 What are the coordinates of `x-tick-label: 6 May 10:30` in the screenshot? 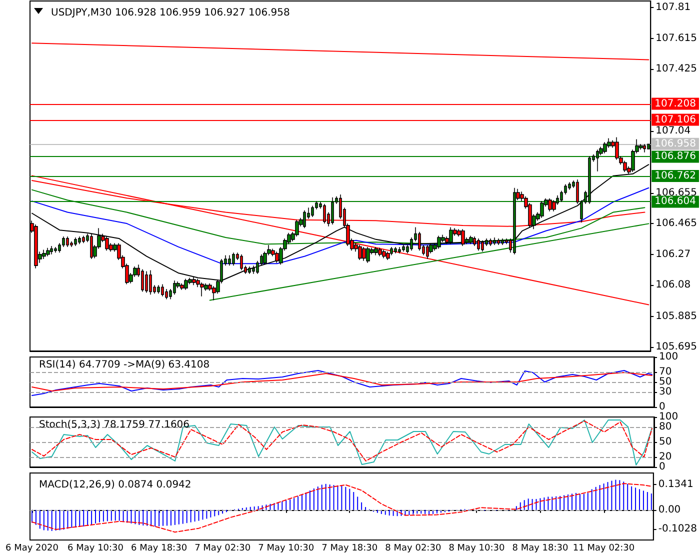 It's located at (96, 549).